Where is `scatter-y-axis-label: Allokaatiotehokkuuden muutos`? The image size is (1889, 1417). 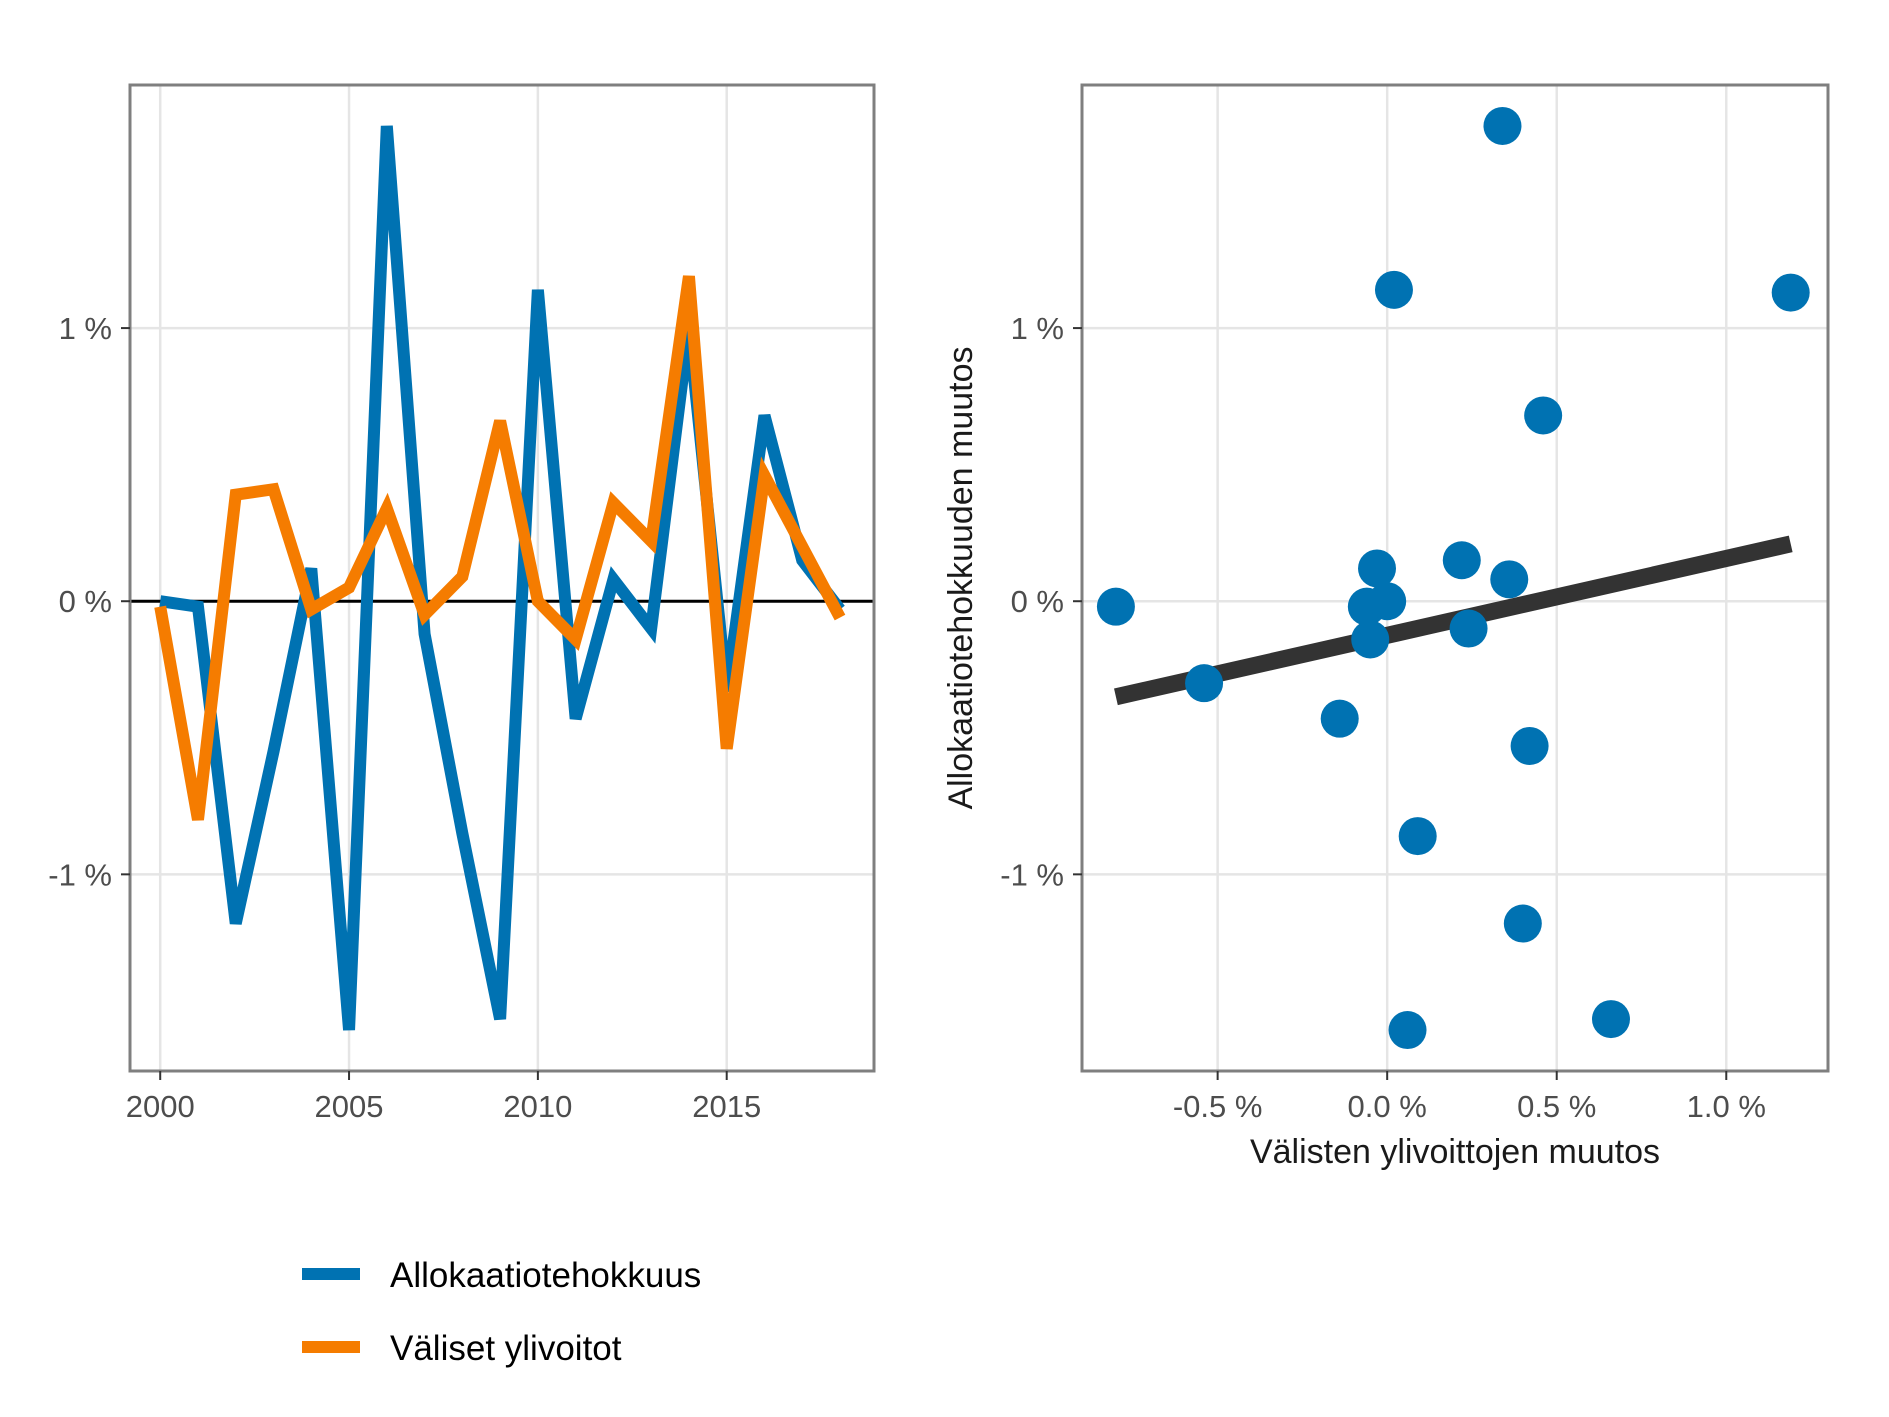 scatter-y-axis-label: Allokaatiotehokkuuden muutos is located at coordinates (961, 577).